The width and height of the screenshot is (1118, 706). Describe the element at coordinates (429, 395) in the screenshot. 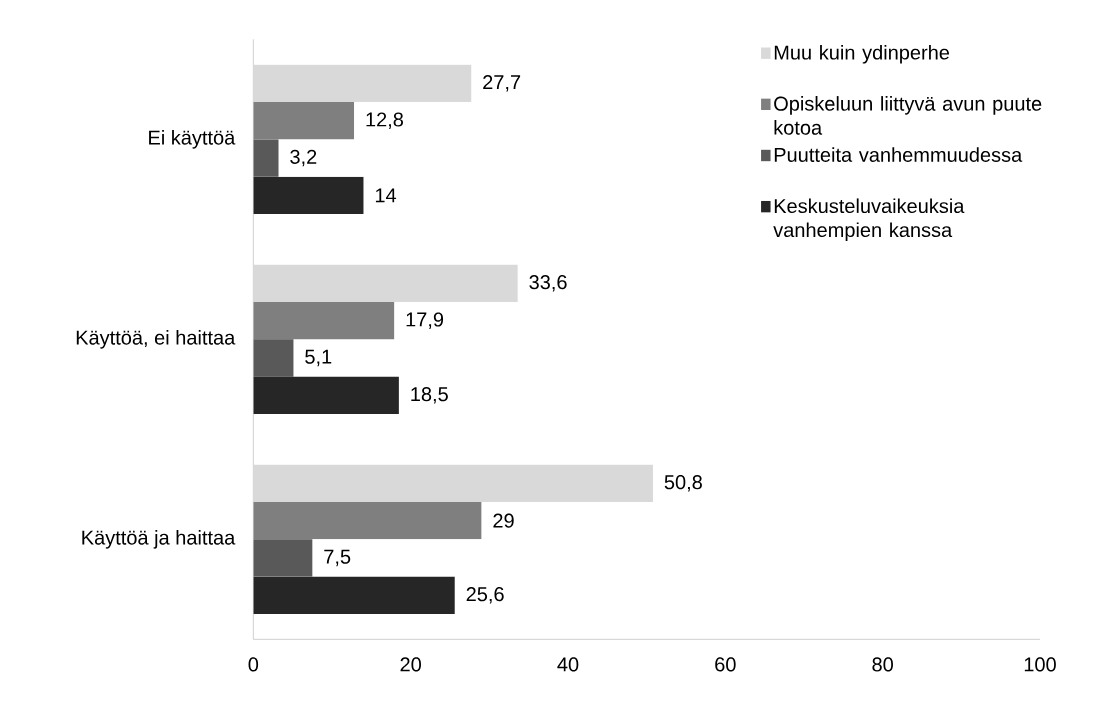

I see `data-label: 18,5` at that location.